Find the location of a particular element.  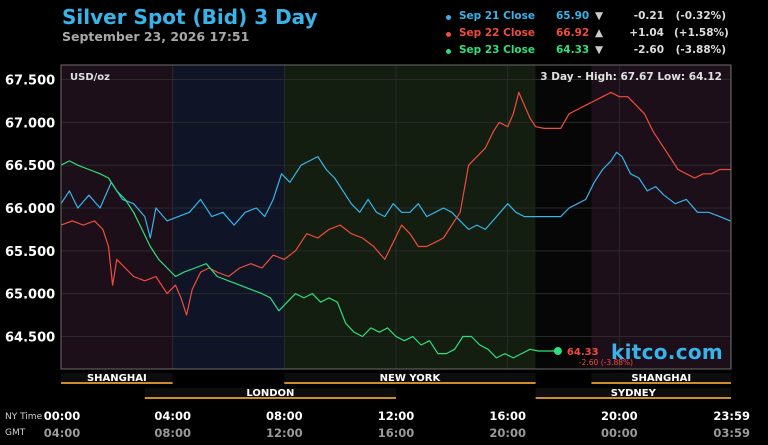

ny-time-label: NY Time is located at coordinates (24, 417).